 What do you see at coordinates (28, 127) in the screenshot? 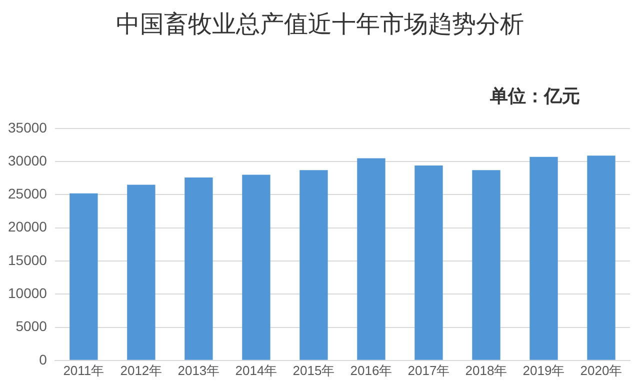
I see `y-tick-label: 35000` at bounding box center [28, 127].